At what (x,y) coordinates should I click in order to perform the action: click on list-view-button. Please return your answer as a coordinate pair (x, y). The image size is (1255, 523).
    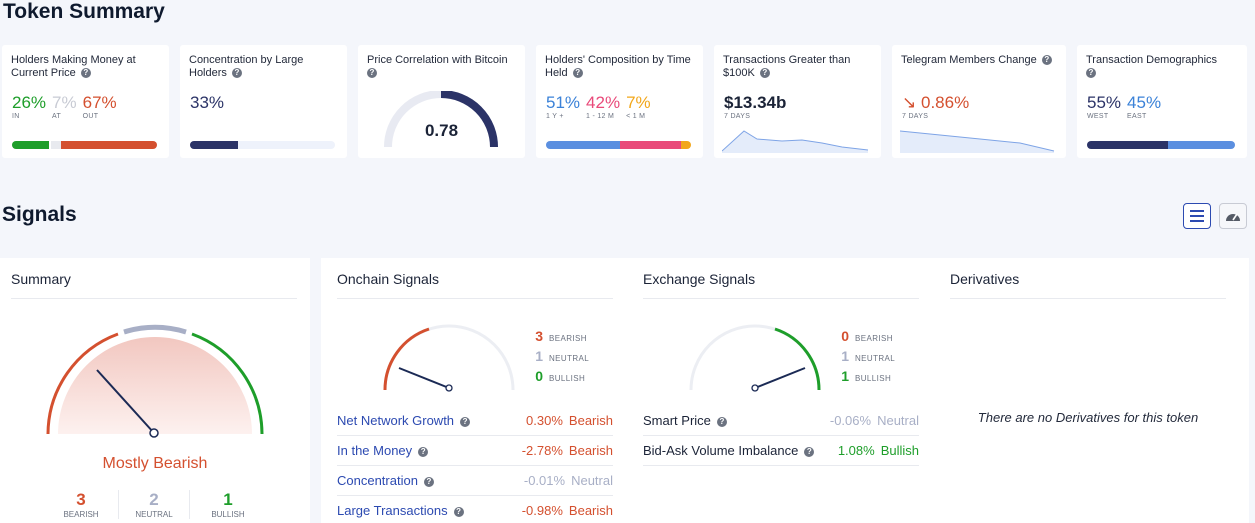
    Looking at the image, I should click on (1197, 216).